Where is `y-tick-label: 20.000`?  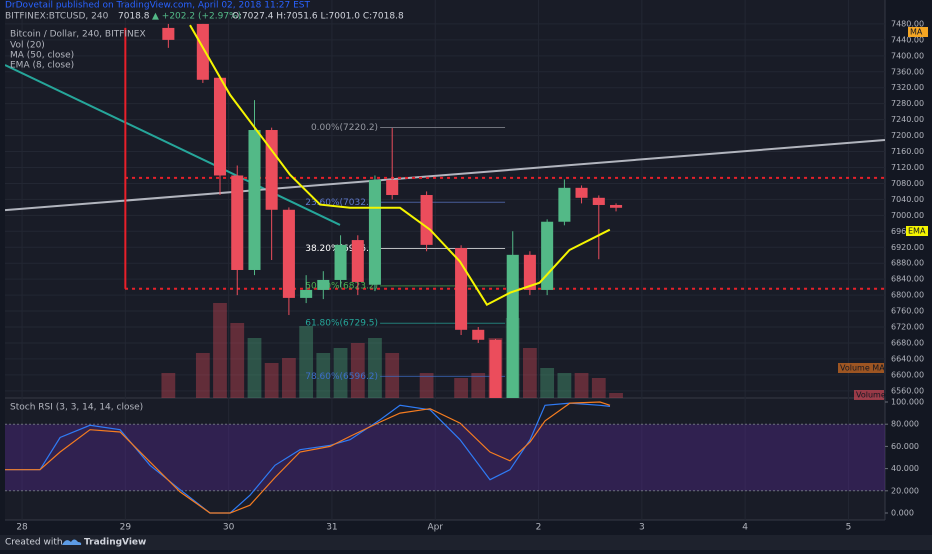 y-tick-label: 20.000 is located at coordinates (905, 490).